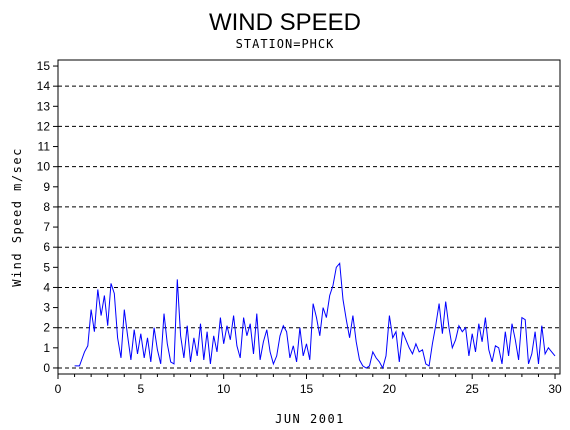 Image resolution: width=570 pixels, height=430 pixels. Describe the element at coordinates (46, 348) in the screenshot. I see `y-tick-label: 1` at that location.